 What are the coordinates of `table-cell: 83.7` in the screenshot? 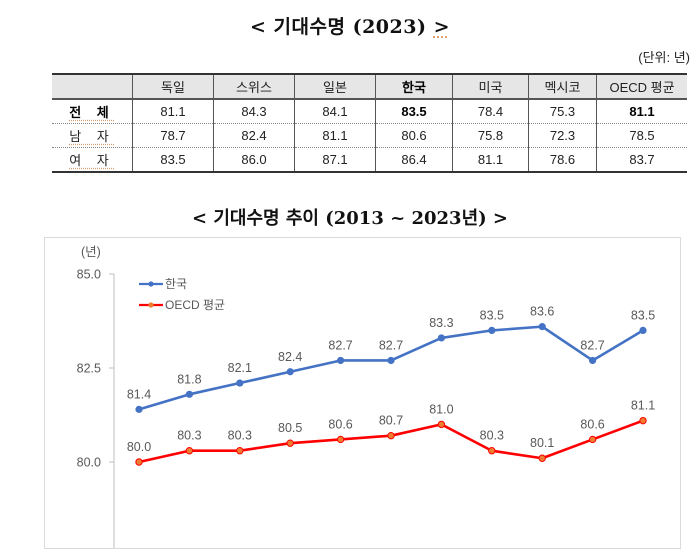 It's located at (641, 160).